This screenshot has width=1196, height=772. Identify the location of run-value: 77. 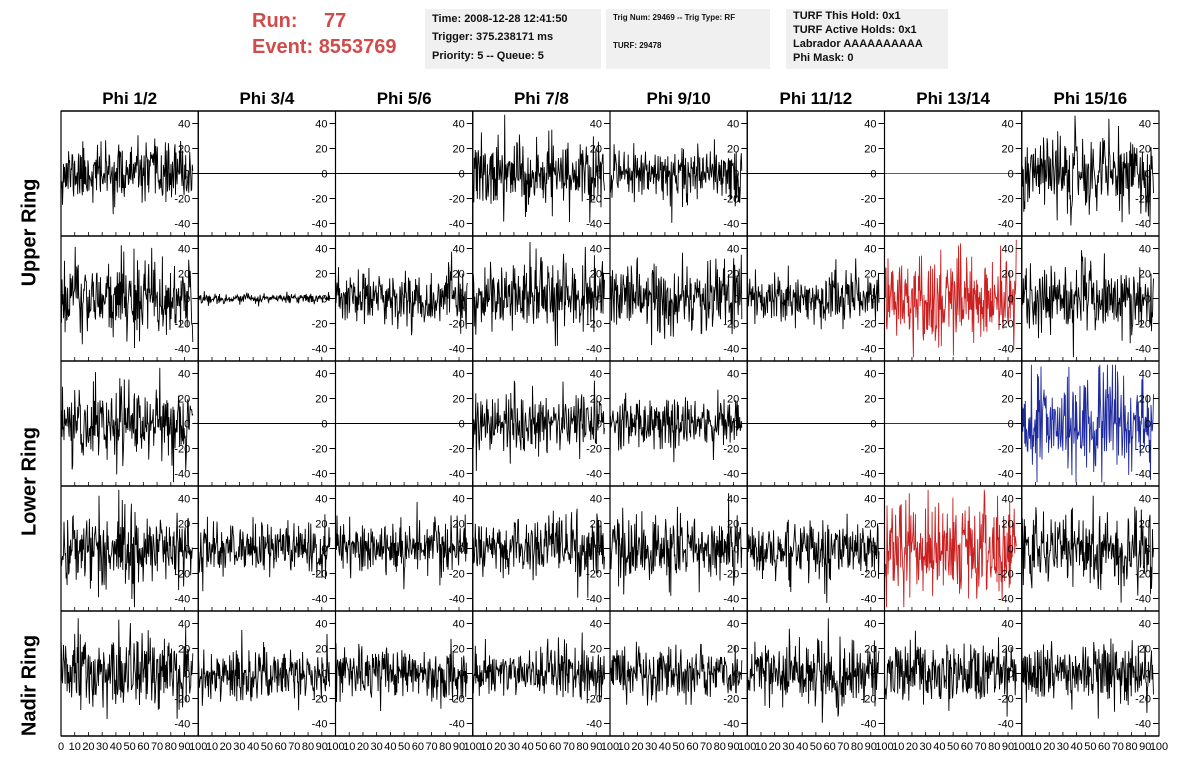
(335, 21).